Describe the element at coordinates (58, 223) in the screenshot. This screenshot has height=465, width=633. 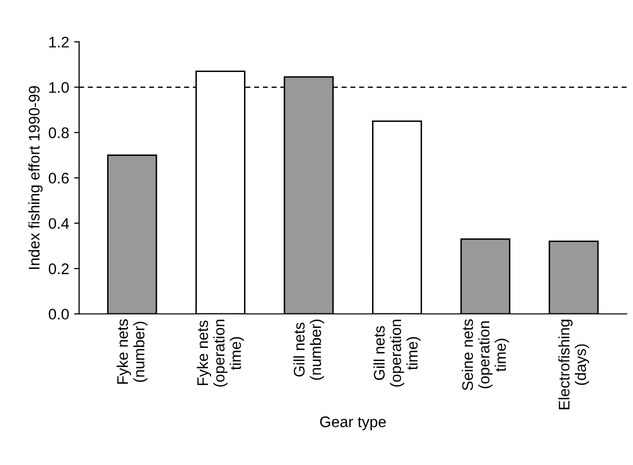
I see `y-tick-label: 0.4` at that location.